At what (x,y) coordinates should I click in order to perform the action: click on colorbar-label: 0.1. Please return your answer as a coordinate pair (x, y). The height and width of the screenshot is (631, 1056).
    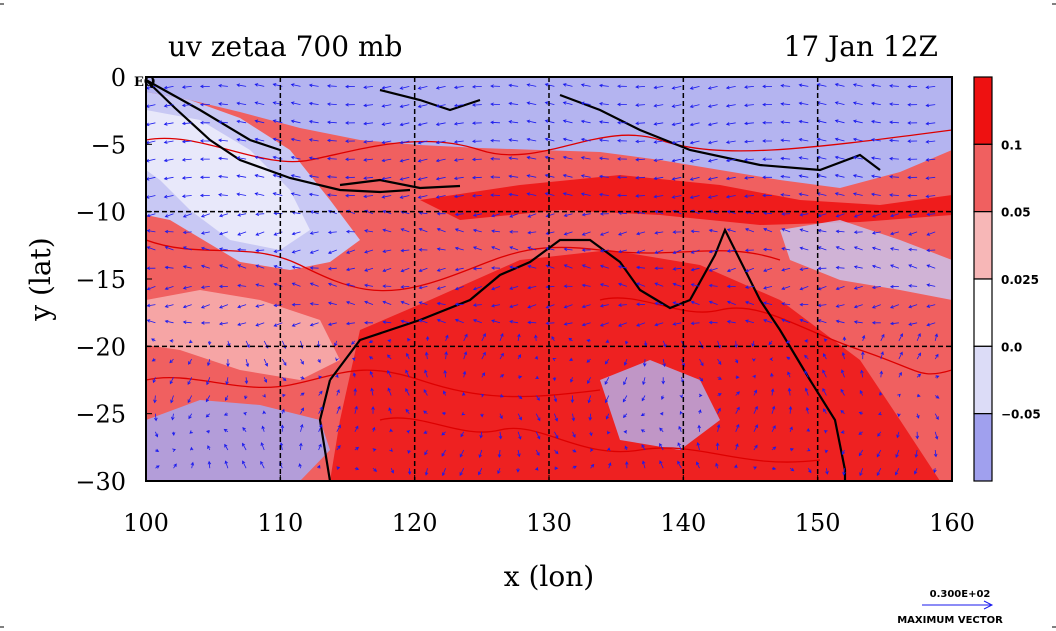
    Looking at the image, I should click on (1011, 145).